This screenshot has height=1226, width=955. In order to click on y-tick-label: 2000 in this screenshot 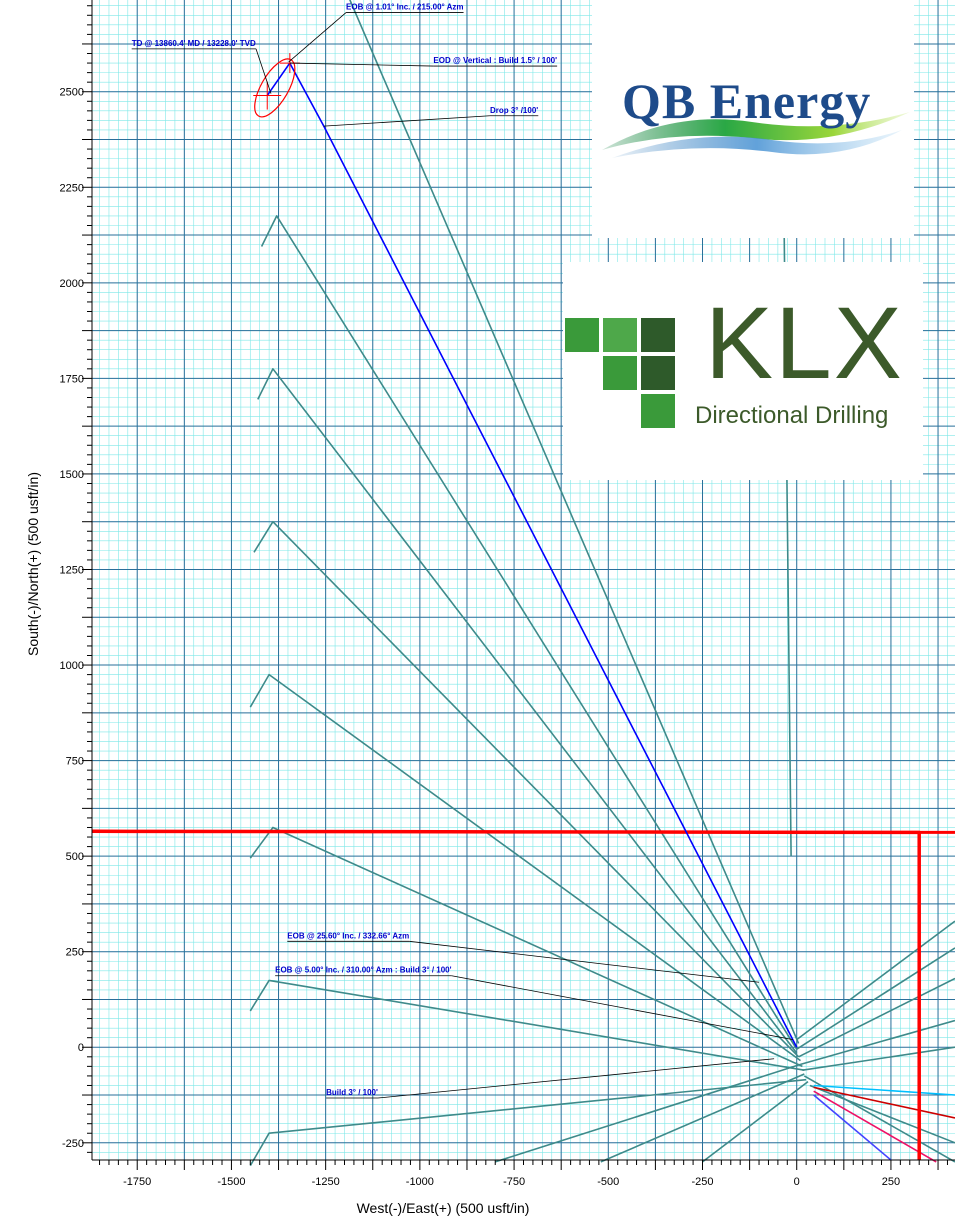, I will do `click(72, 284)`.